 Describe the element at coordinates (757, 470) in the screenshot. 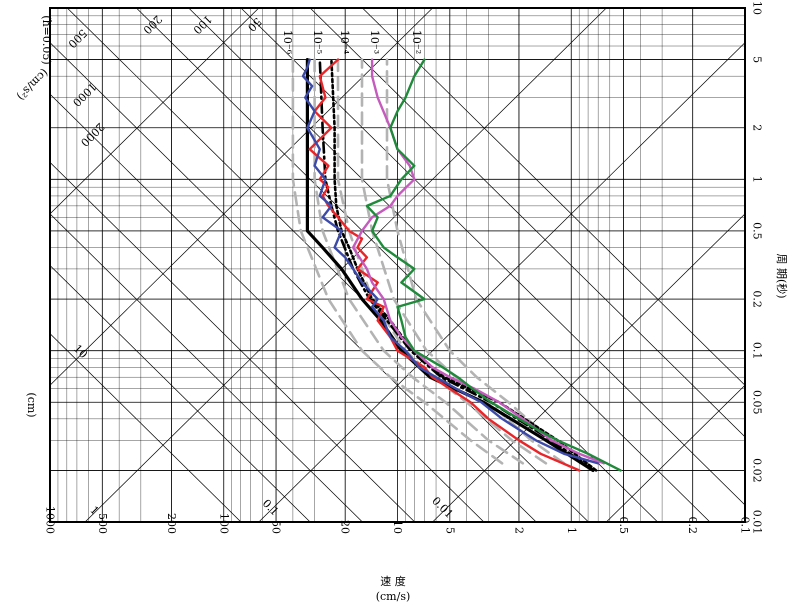

I see `period-tick-label: 0.02` at that location.